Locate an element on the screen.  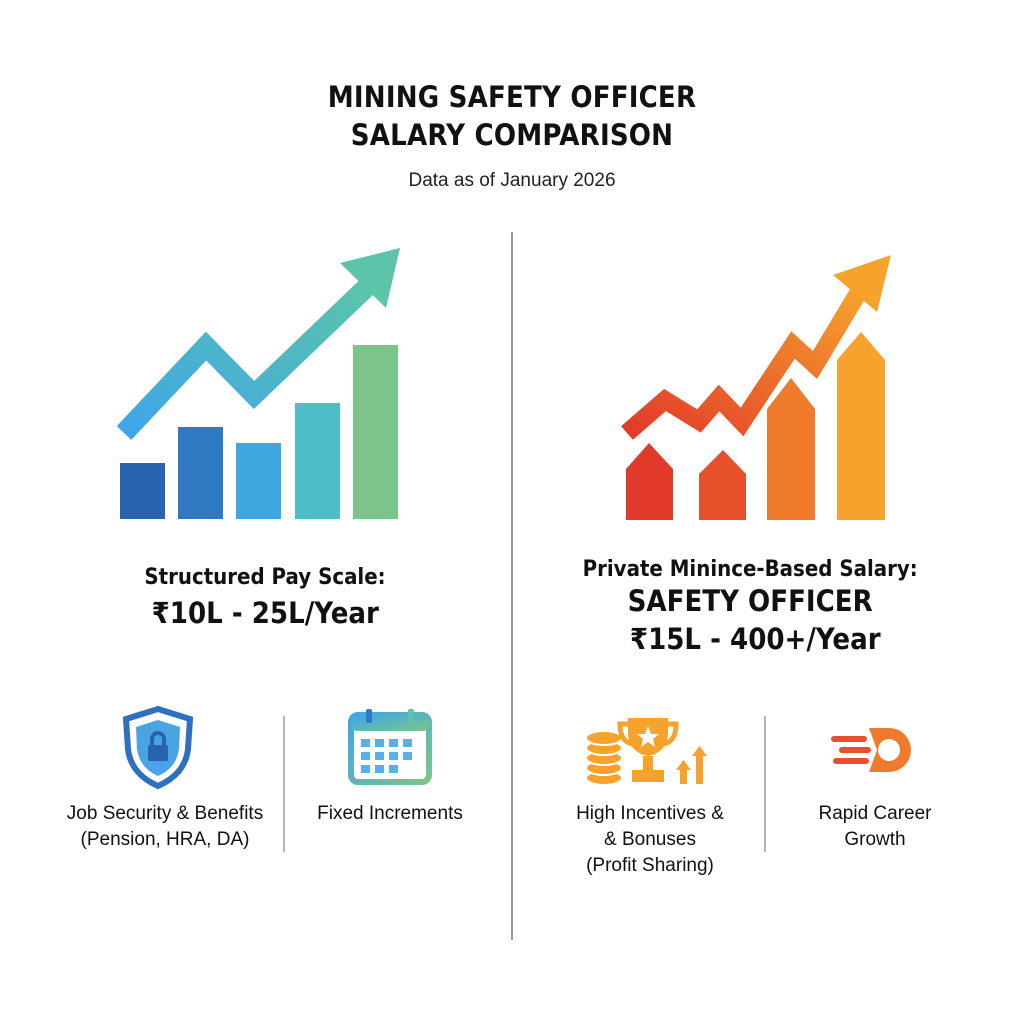
growth-chart-icon is located at coordinates (258, 383).